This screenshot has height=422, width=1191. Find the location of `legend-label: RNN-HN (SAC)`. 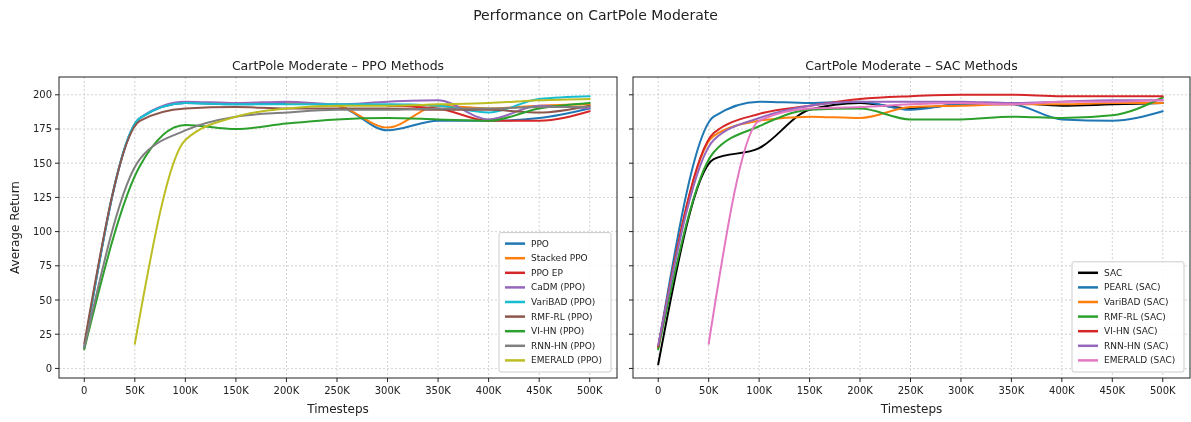

legend-label: RNN-HN (SAC) is located at coordinates (1136, 345).